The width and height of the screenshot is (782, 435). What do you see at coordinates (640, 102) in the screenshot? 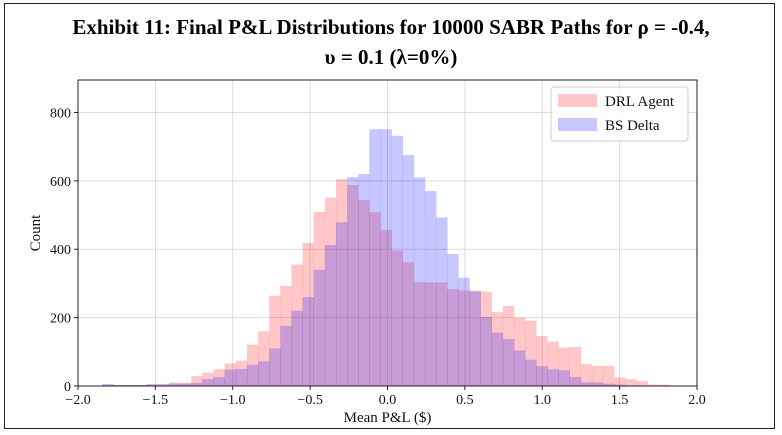
I see `legend-label-drl-agent: DRL Agent` at bounding box center [640, 102].